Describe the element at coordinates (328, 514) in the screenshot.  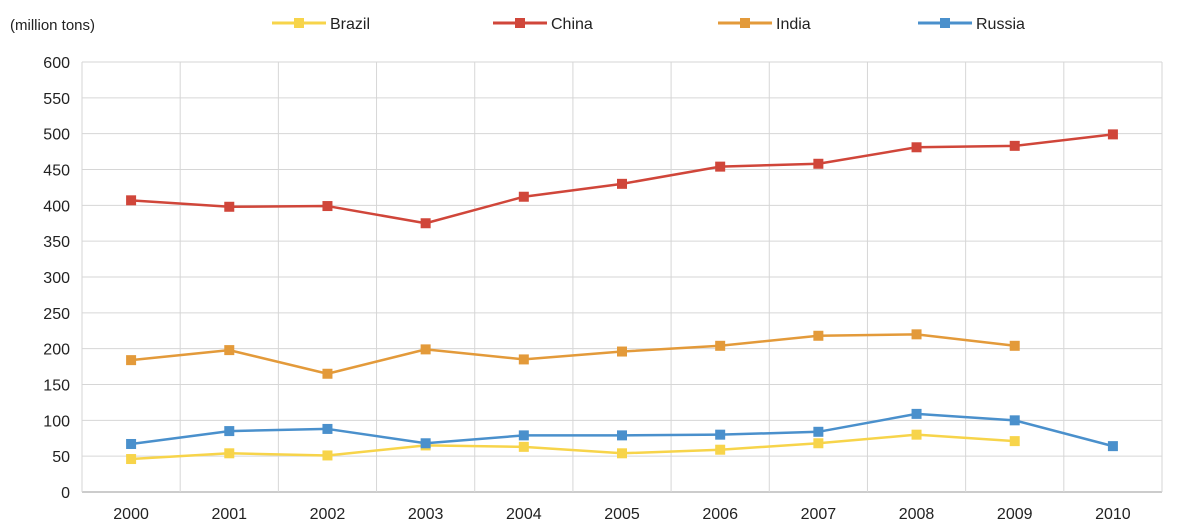
I see `x-tick-label: 2002` at that location.